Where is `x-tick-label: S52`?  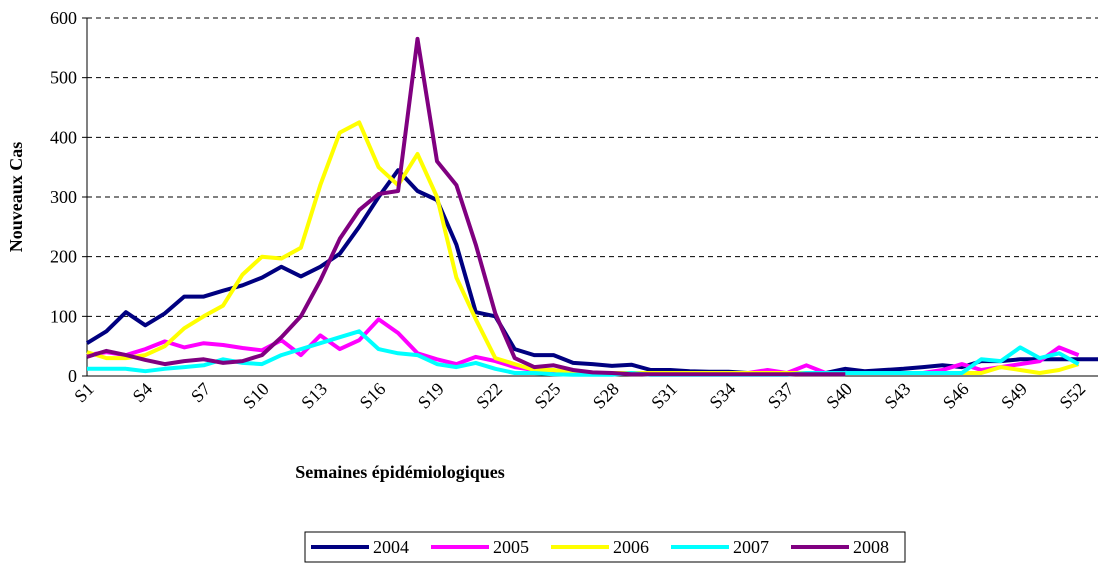 x-tick-label: S52 is located at coordinates (1072, 396).